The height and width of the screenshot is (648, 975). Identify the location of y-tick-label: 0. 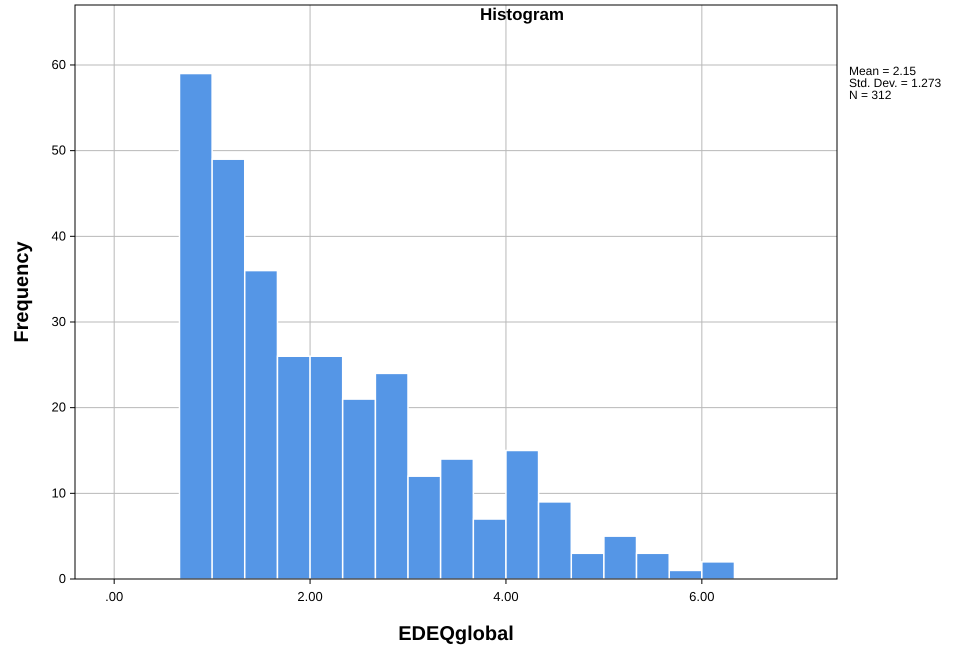
(62, 578).